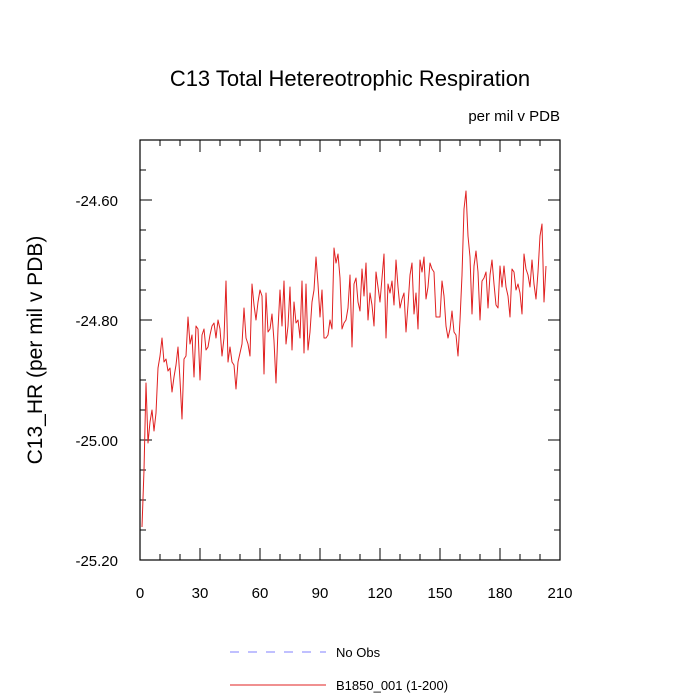  What do you see at coordinates (96, 321) in the screenshot?
I see `y-tick-label: -24.80` at bounding box center [96, 321].